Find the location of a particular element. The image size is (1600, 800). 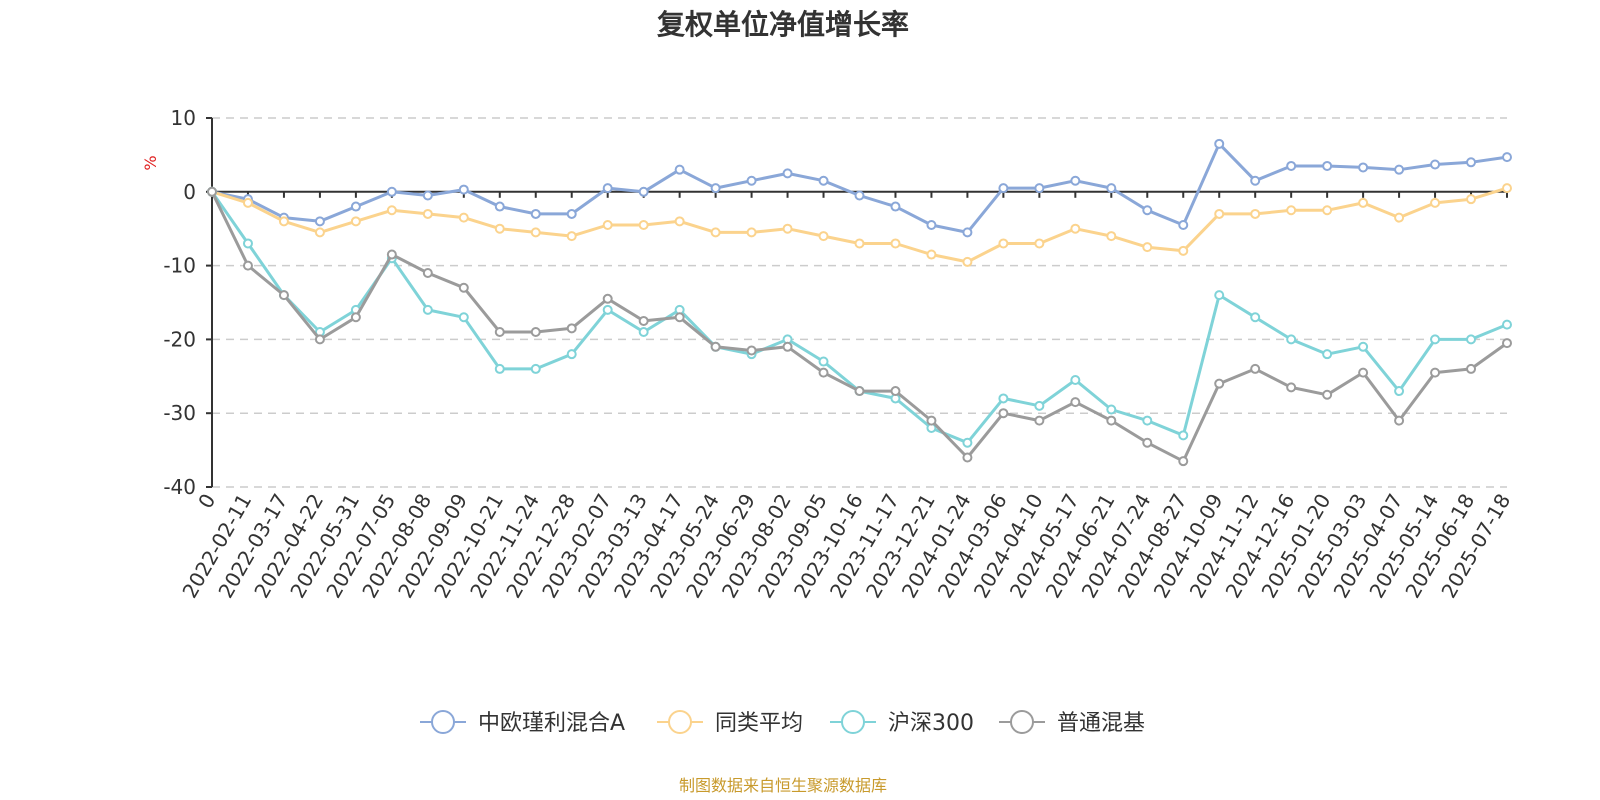

legend-label: 同类平均 is located at coordinates (759, 723).